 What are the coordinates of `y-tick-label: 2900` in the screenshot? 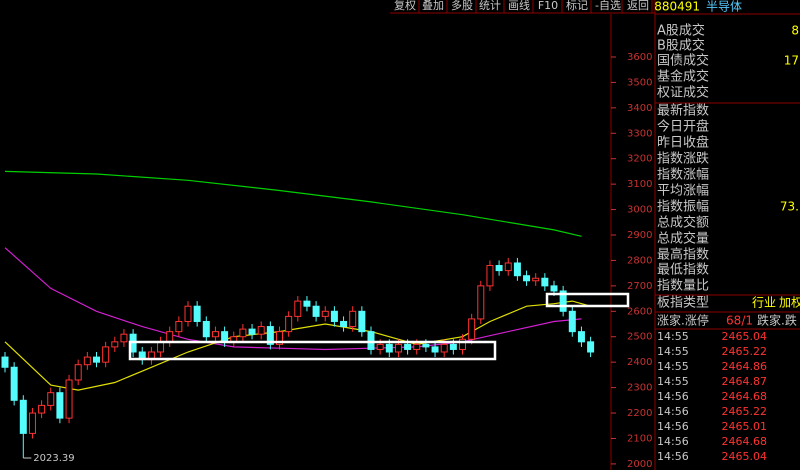 It's located at (639, 235).